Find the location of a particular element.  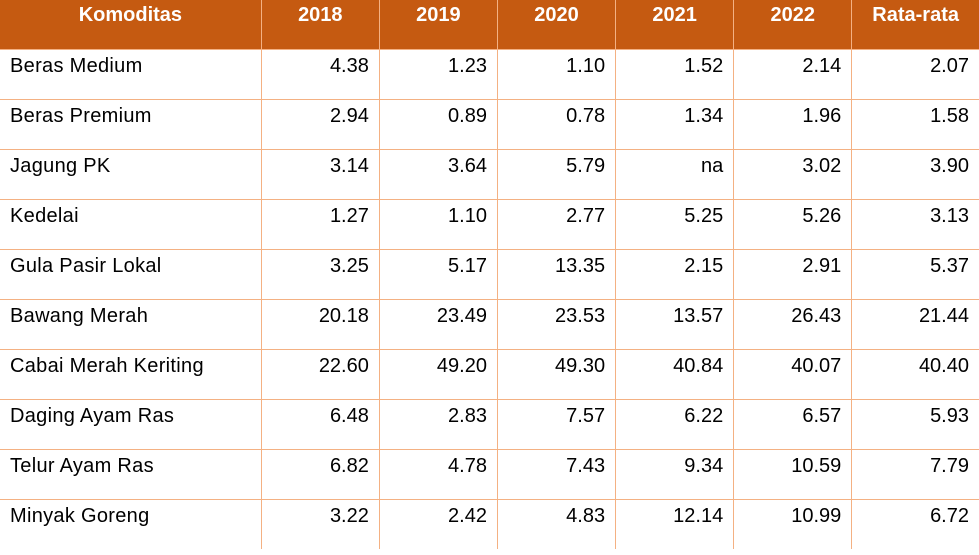

commodity-name-cell: Jagung PK is located at coordinates (131, 174).